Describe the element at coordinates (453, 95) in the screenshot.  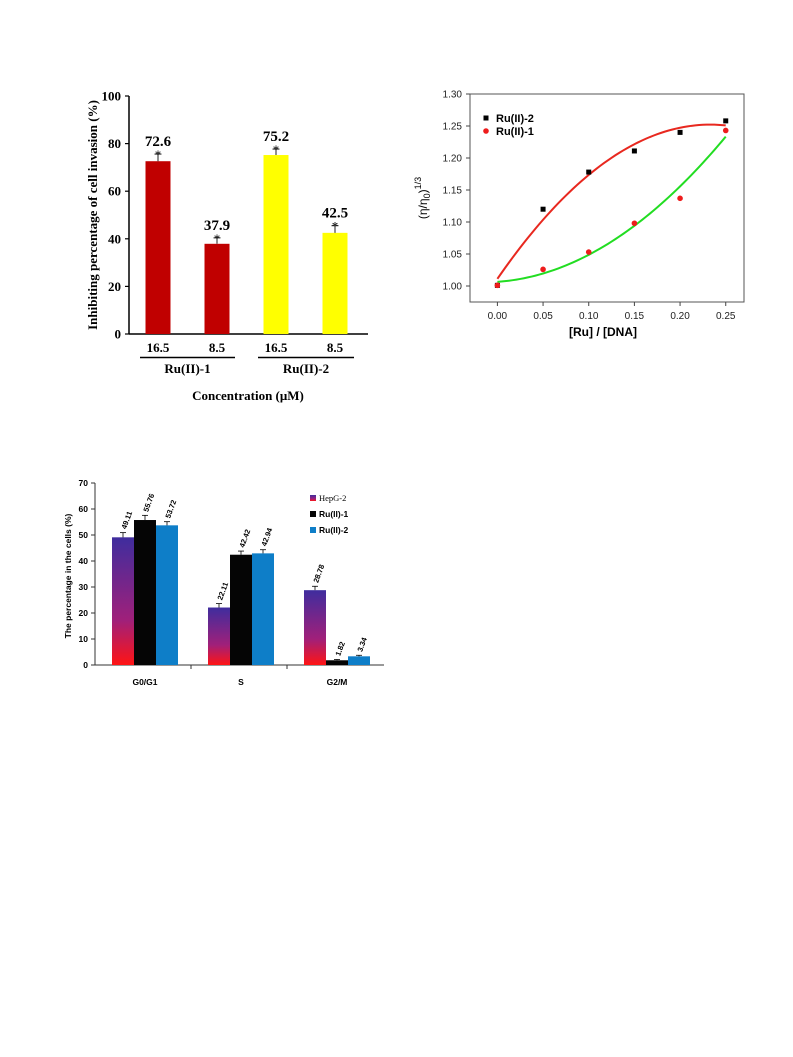
I see `y-tick-label: 1.30` at that location.